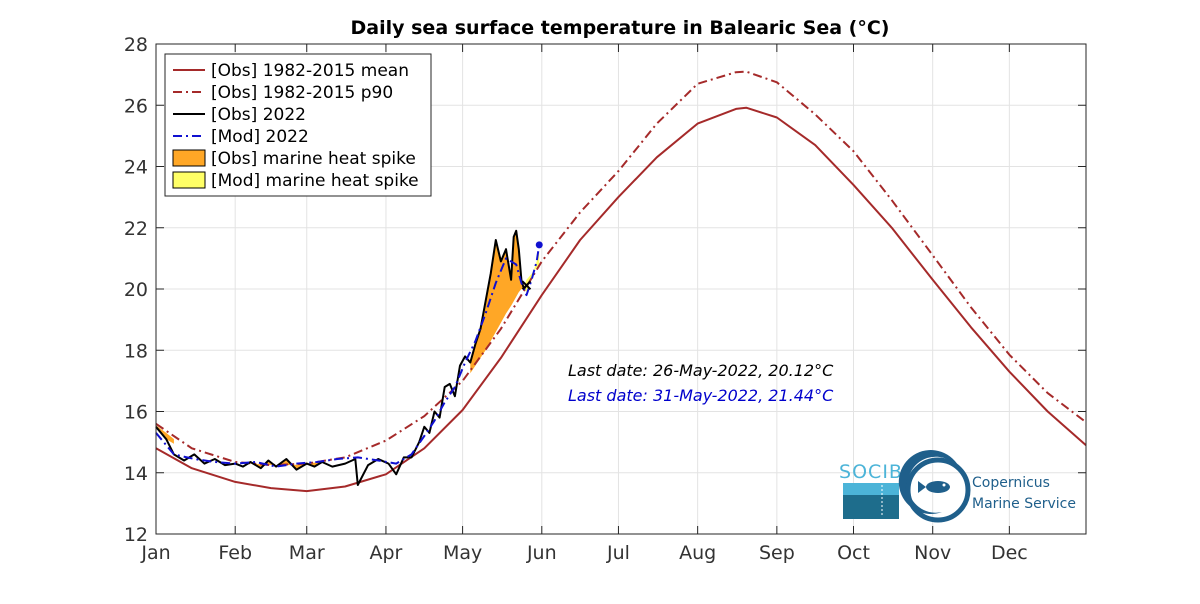 This screenshot has width=1200, height=604. Describe the element at coordinates (853, 553) in the screenshot. I see `x-tick-label-oct: Oct` at that location.